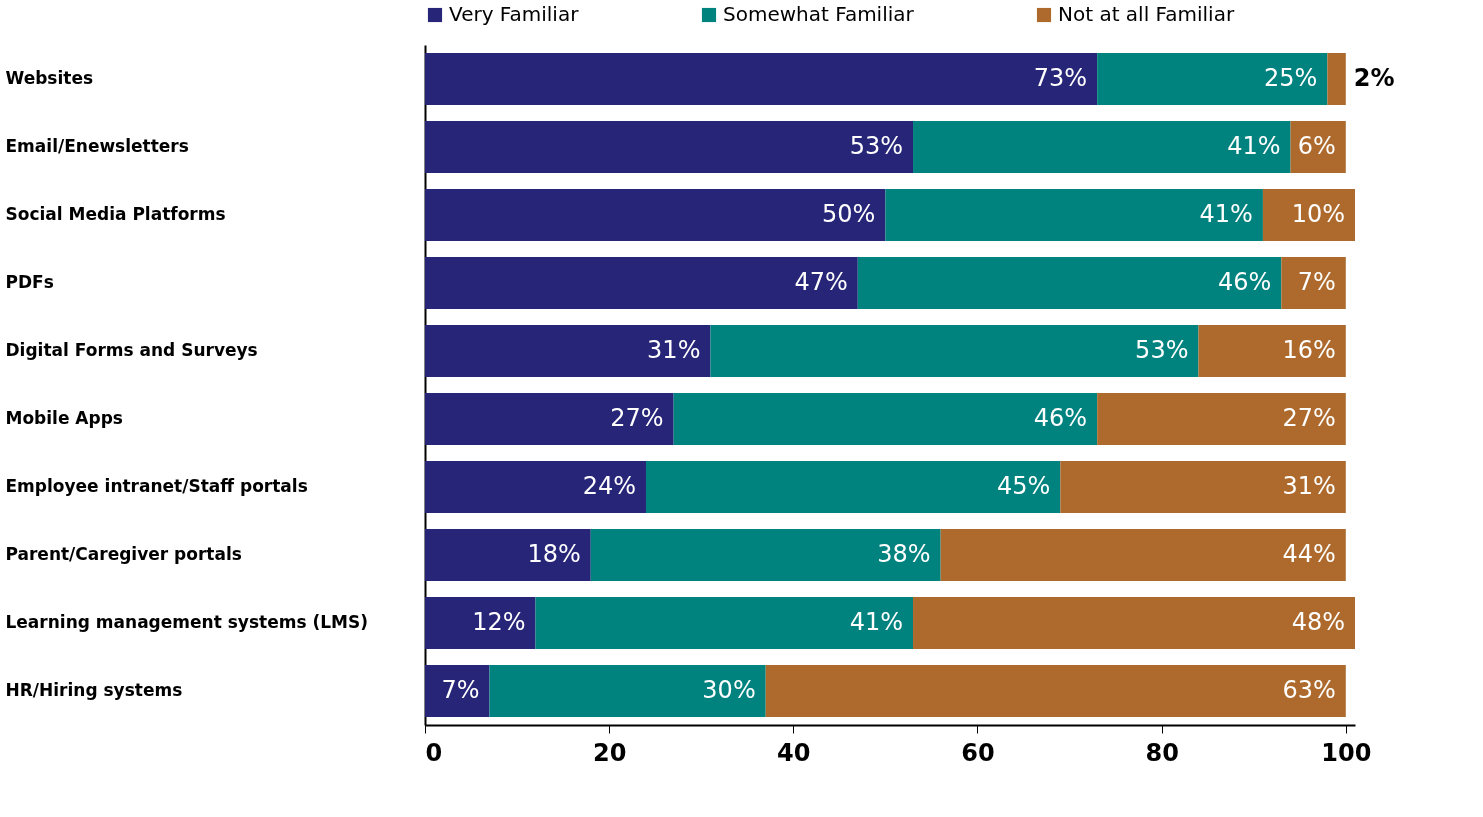 The width and height of the screenshot is (1483, 817). I want to click on y-tick-label: Employee intranet/Staff portals, so click(156, 486).